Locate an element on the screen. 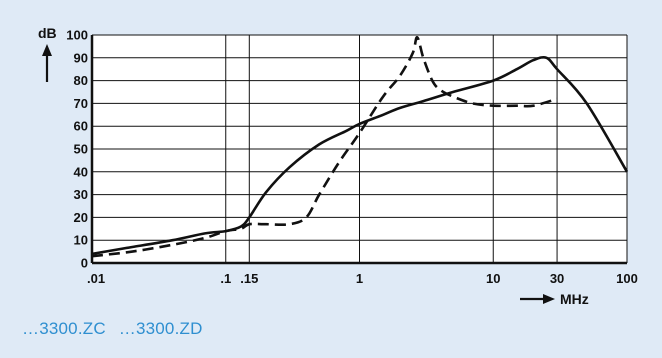  y-tick-label: 80 is located at coordinates (81, 80).